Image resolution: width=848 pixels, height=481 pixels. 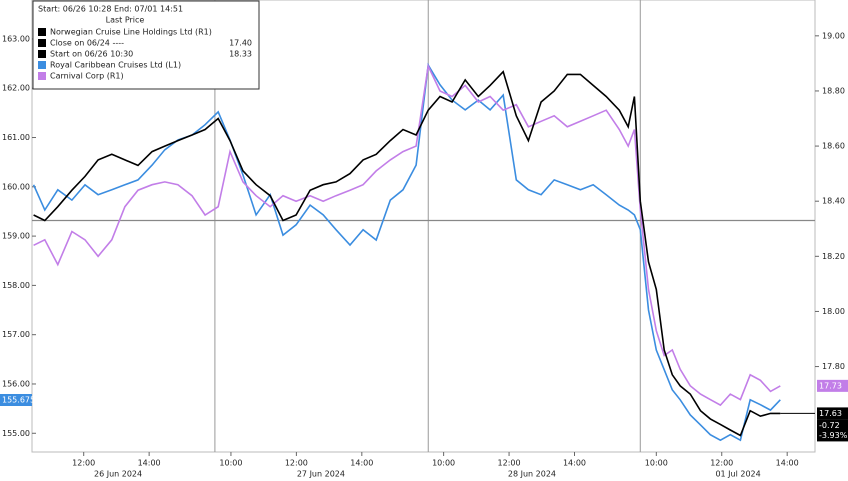 I want to click on last-value-label: 17.63, so click(x=830, y=413).